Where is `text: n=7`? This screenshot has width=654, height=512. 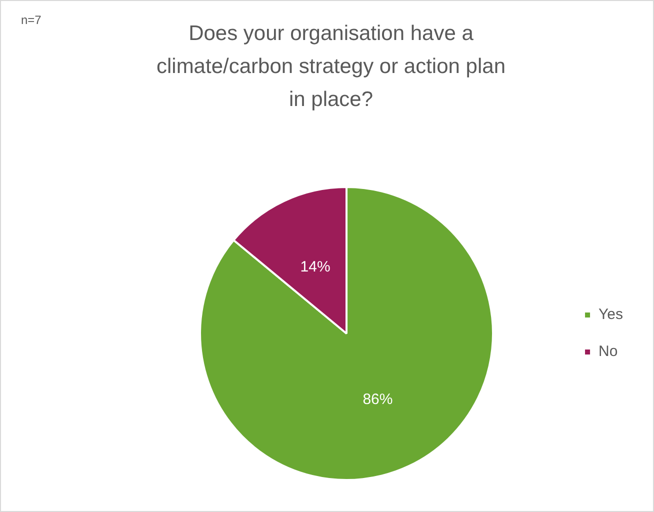 text: n=7 is located at coordinates (31, 20).